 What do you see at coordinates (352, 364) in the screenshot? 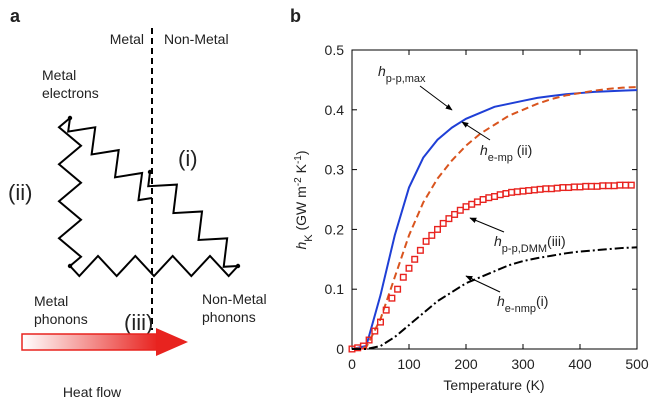
I see `x-tick-label: 0` at bounding box center [352, 364].